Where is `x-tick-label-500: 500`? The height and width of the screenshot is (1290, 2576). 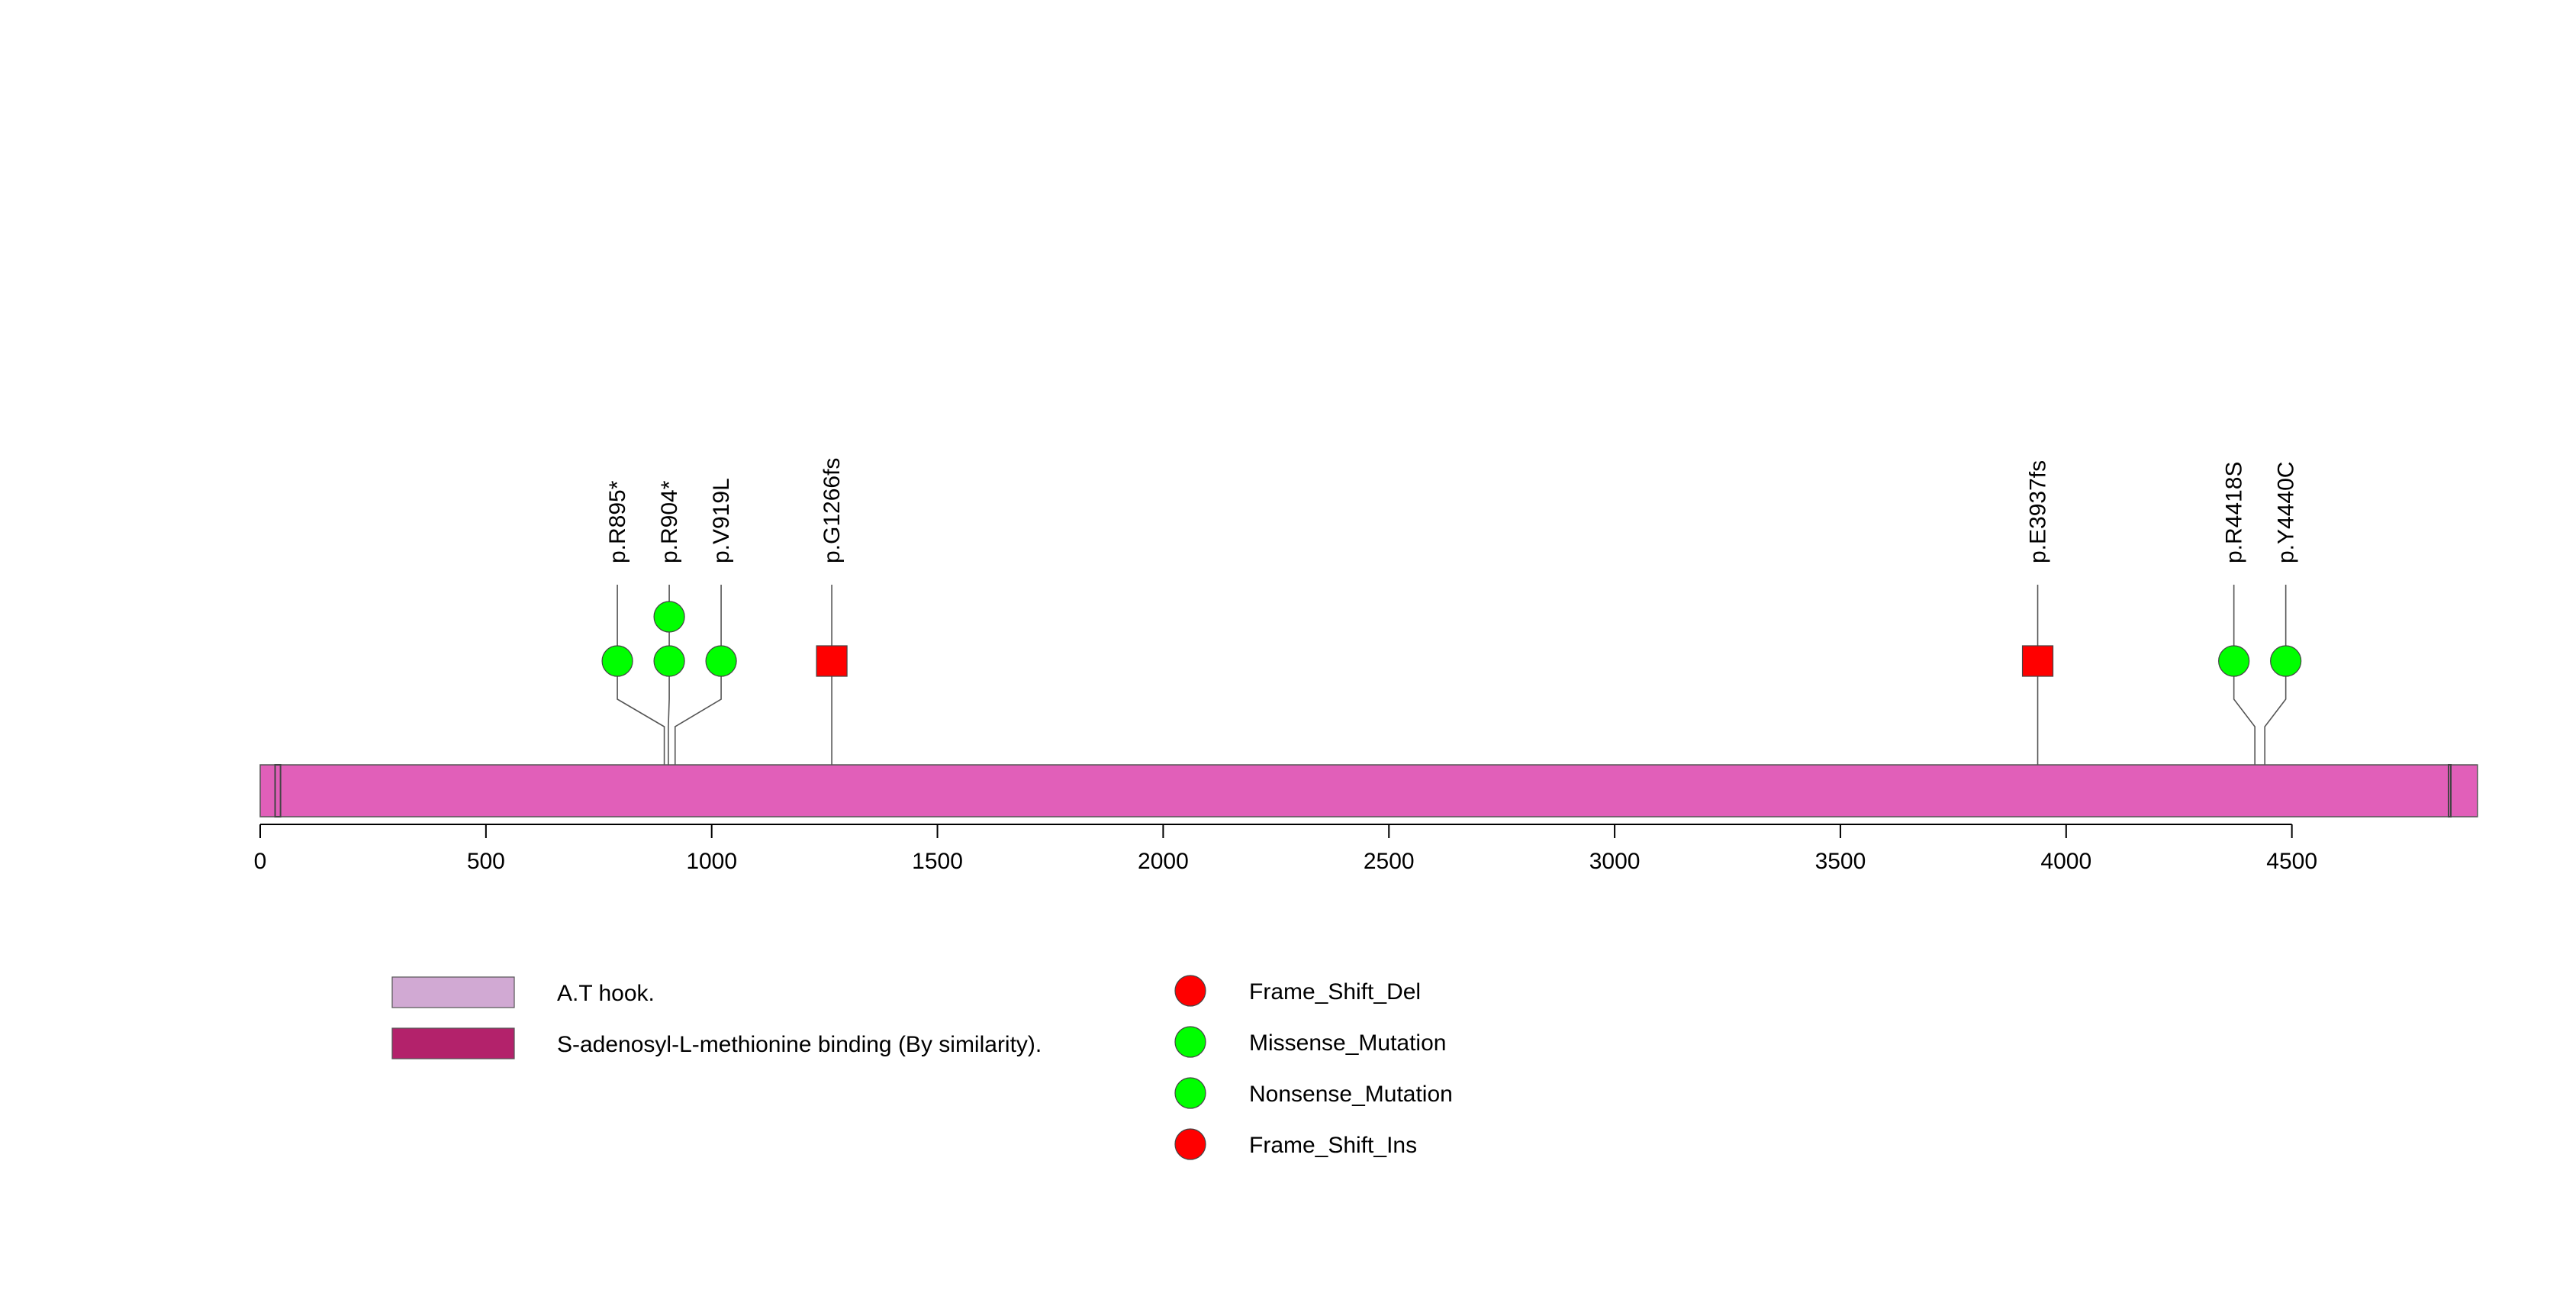 x-tick-label-500: 500 is located at coordinates (486, 862).